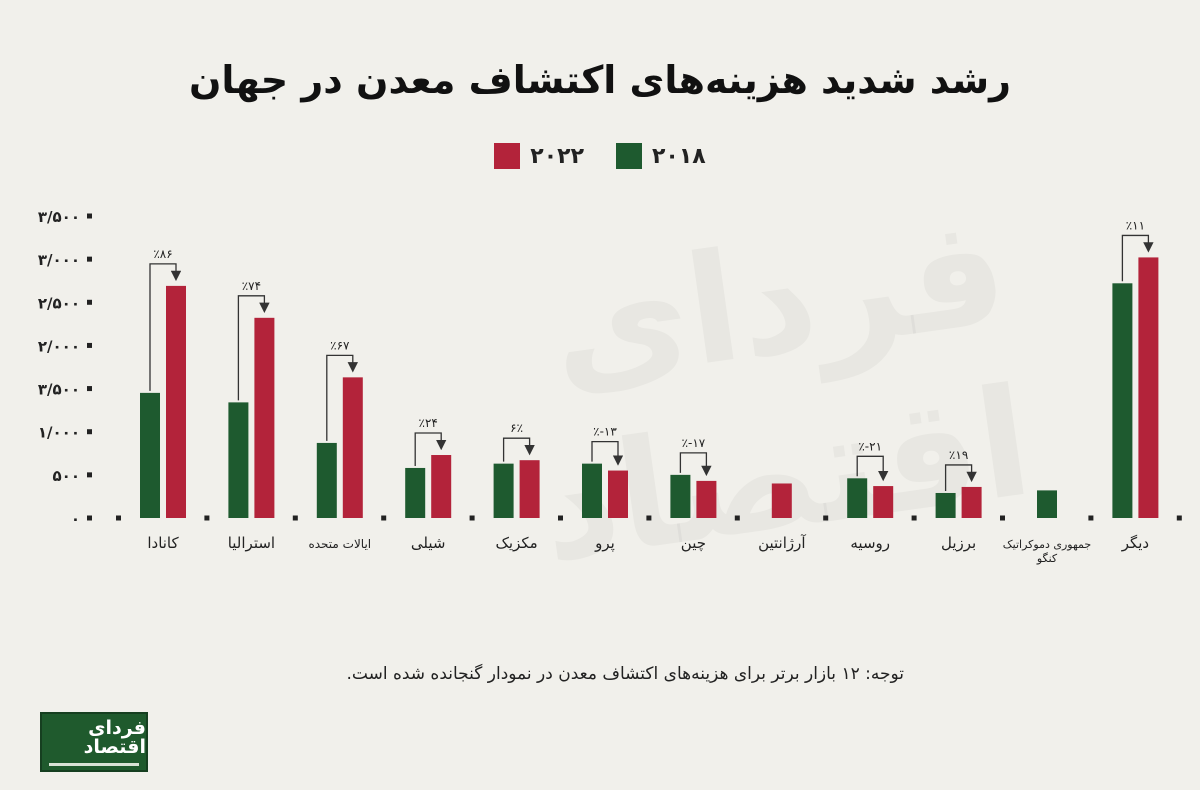 This screenshot has height=790, width=1200. Describe the element at coordinates (694, 443) in the screenshot. I see `change-label-6: ٪-۱۷` at that location.